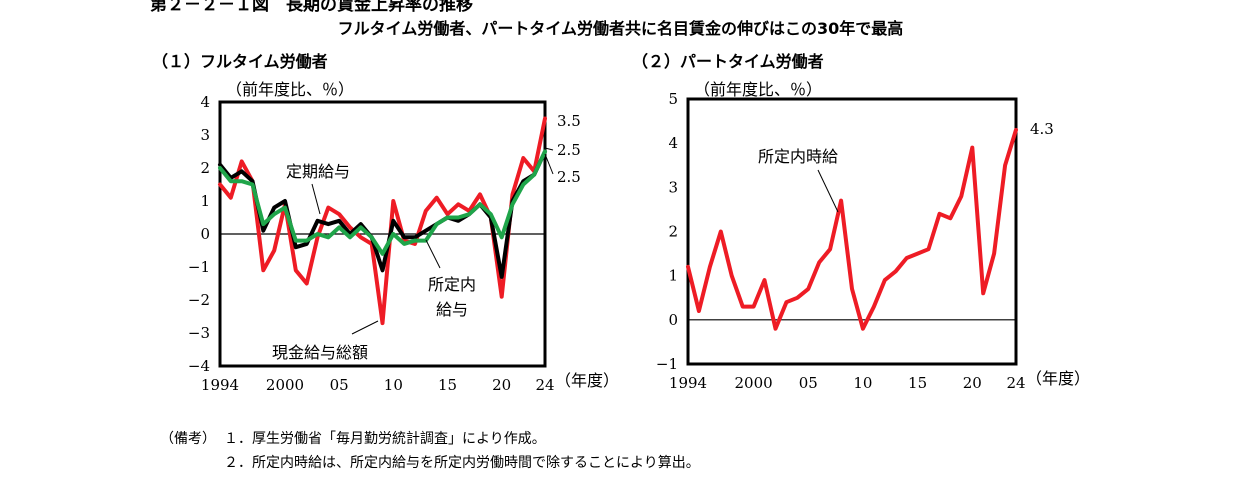 This screenshot has height=479, width=1241. Describe the element at coordinates (318, 171) in the screenshot. I see `annotation-regular-pay: 定期給与` at that location.